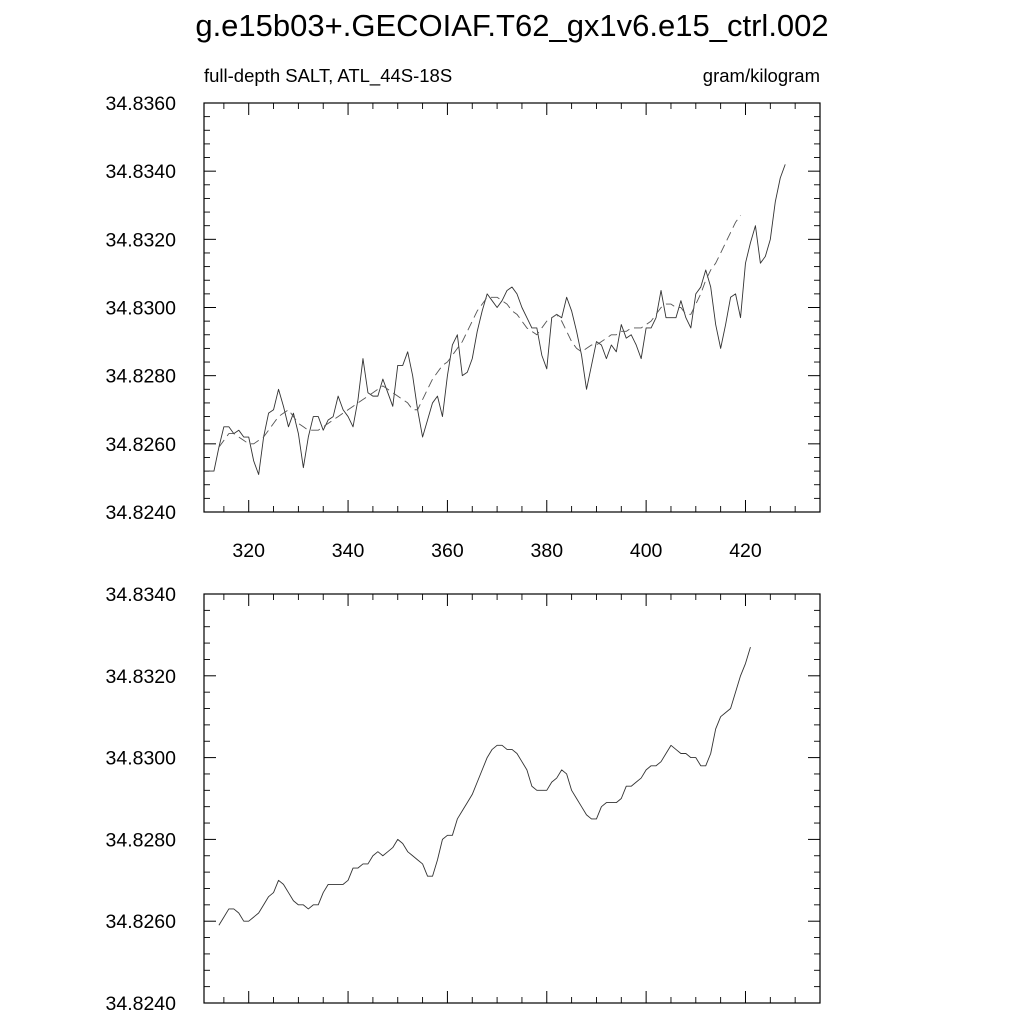  Describe the element at coordinates (328, 76) in the screenshot. I see `top-panel-left-subtitle: full-depth SALT, ATL_44S-18S` at that location.